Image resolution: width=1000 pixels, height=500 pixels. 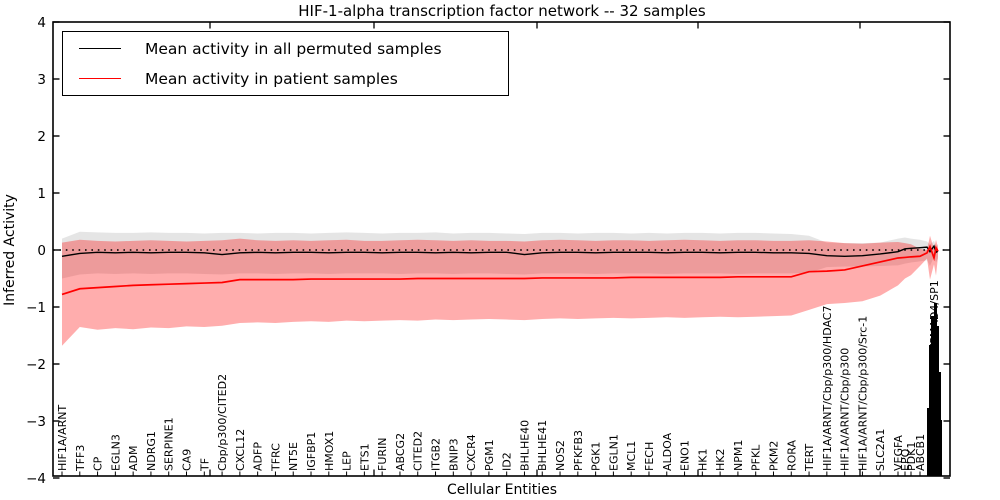 I want to click on x-tick-label: PFKFB3, so click(x=578, y=450).